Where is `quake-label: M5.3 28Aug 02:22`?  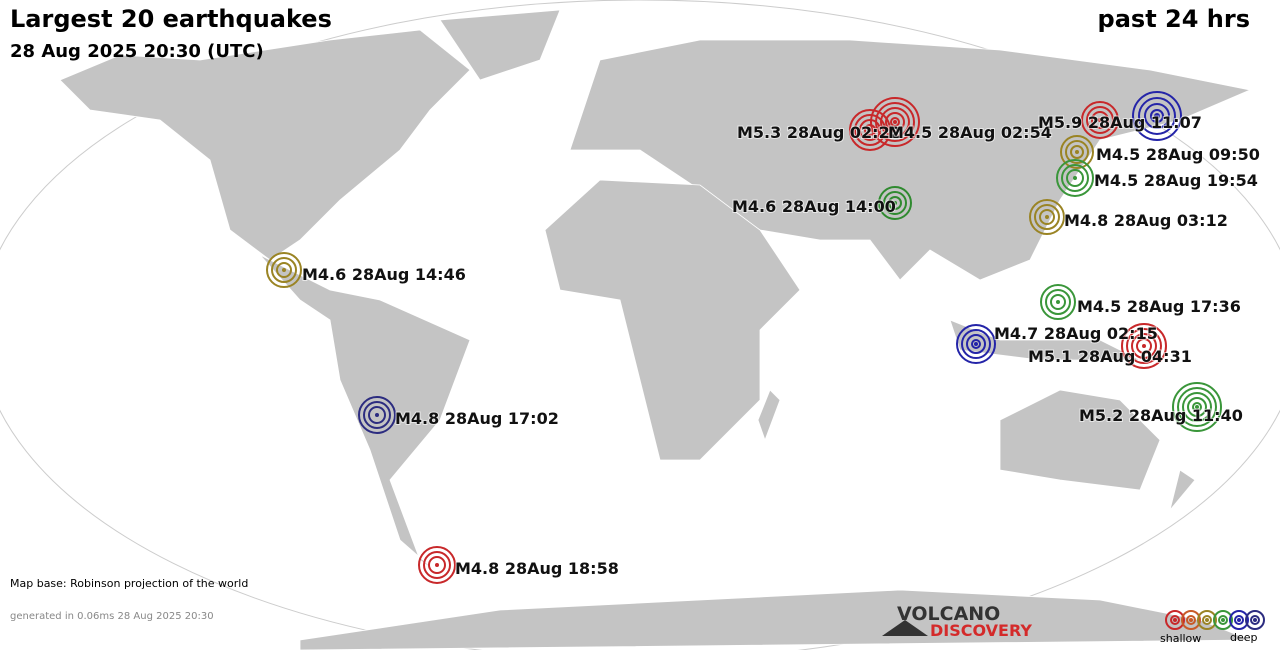
quake-label: M5.3 28Aug 02:22 is located at coordinates (819, 132).